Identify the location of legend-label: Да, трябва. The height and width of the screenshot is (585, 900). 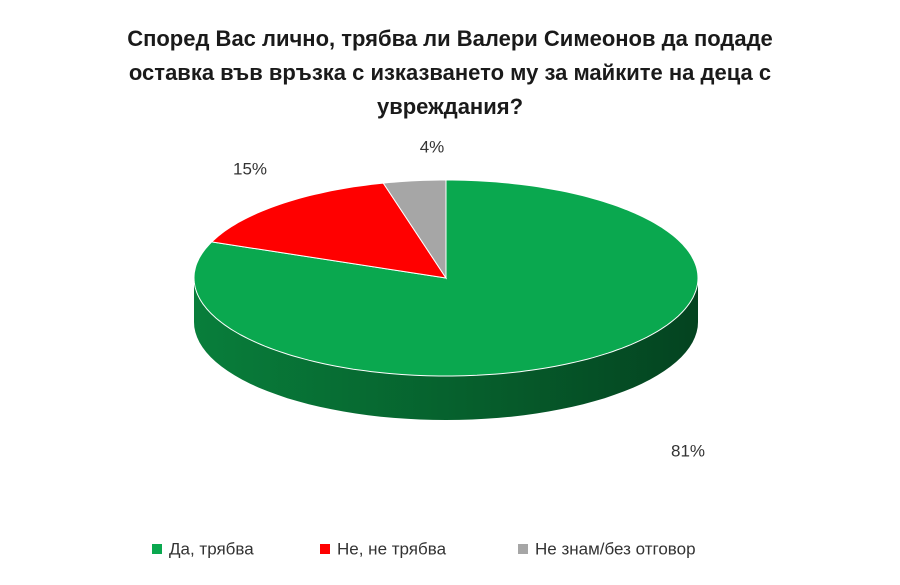
(211, 548).